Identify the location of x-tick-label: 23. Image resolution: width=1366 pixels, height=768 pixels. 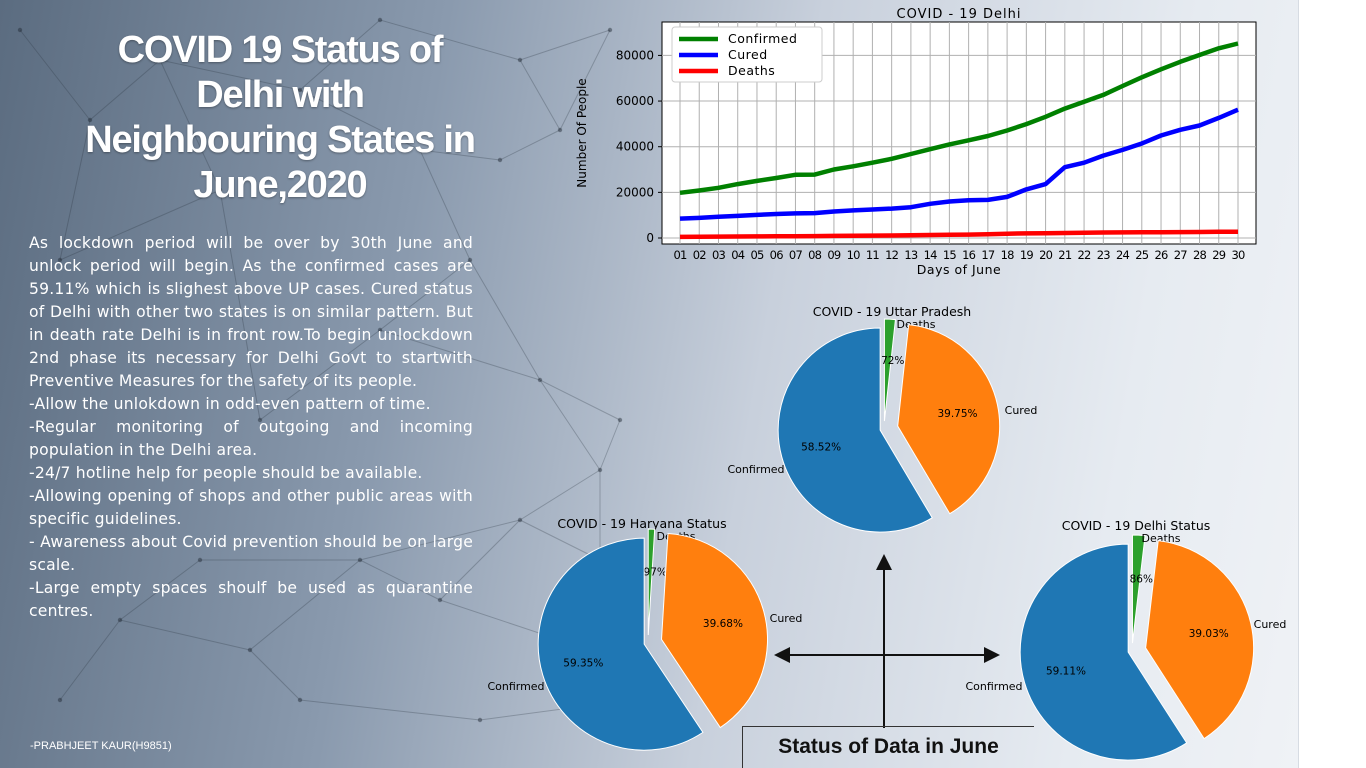
(1104, 255).